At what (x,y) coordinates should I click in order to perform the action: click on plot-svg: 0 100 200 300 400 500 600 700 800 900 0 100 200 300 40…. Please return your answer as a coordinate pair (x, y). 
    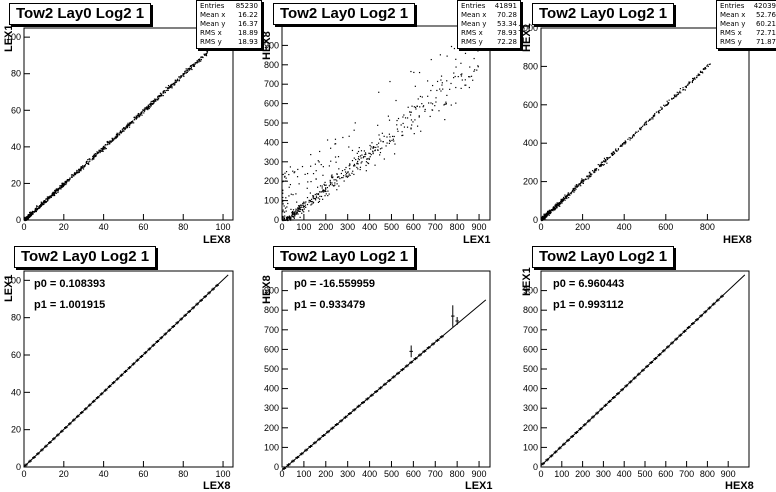
    Looking at the image, I should click on (377, 128).